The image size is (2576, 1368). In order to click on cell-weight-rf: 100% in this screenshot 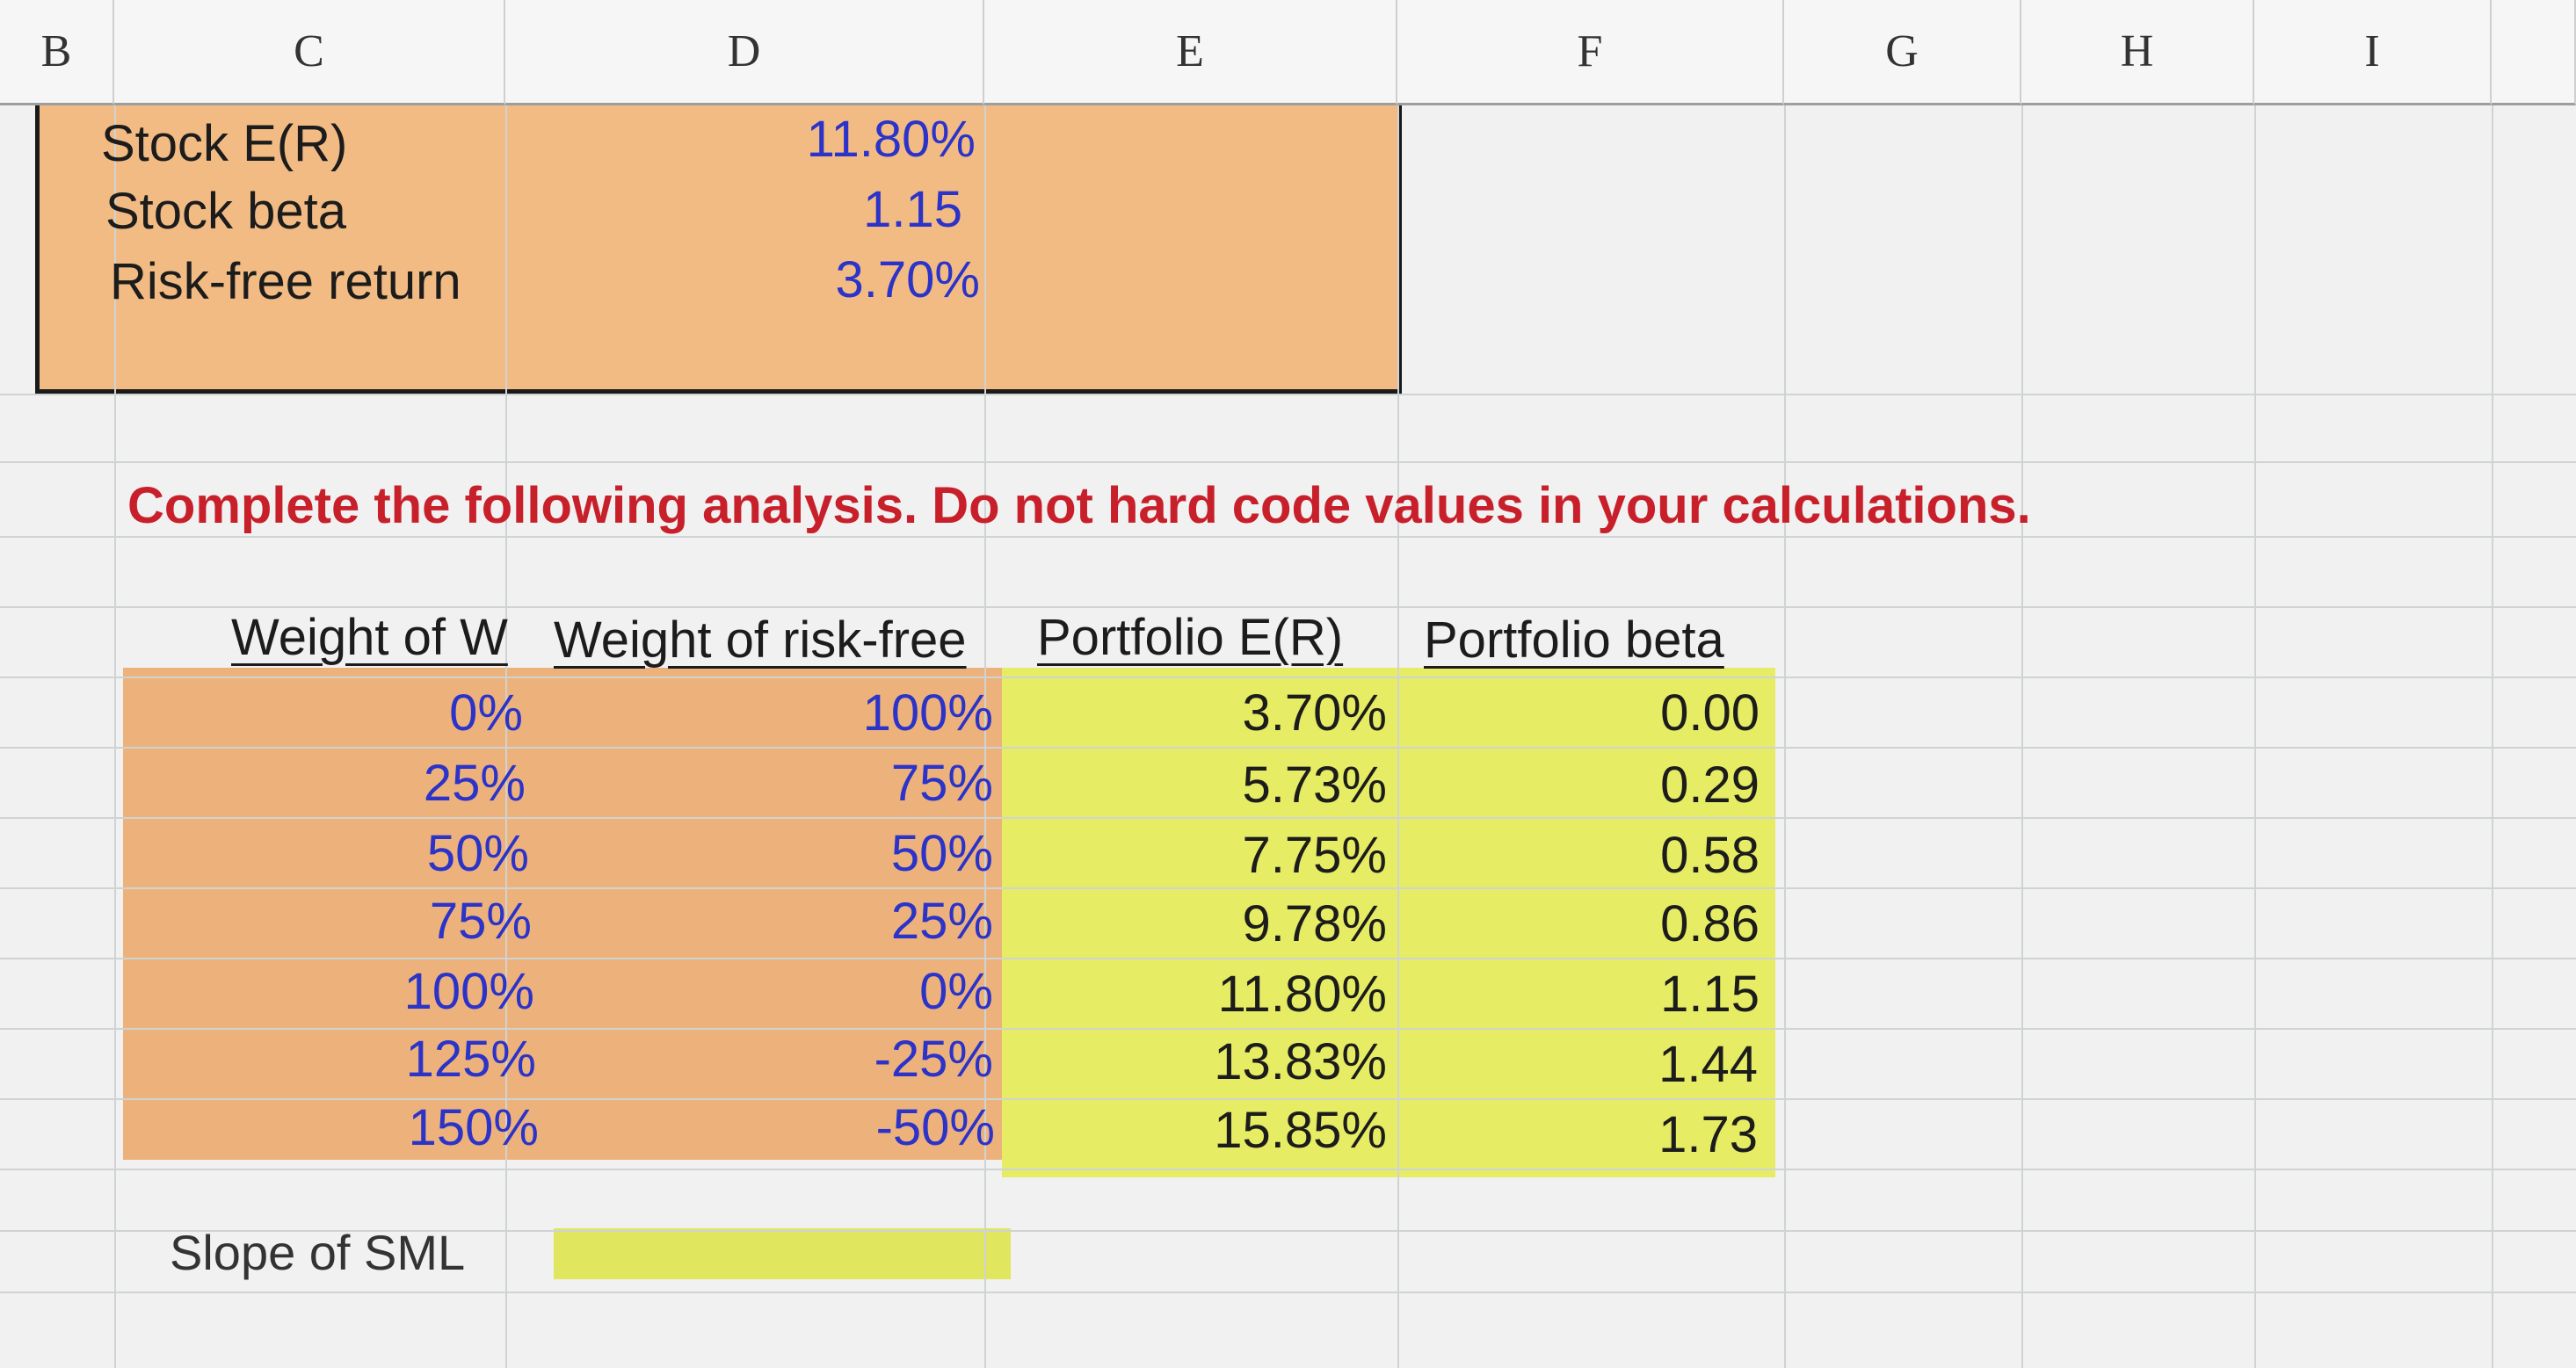, I will do `click(927, 713)`.